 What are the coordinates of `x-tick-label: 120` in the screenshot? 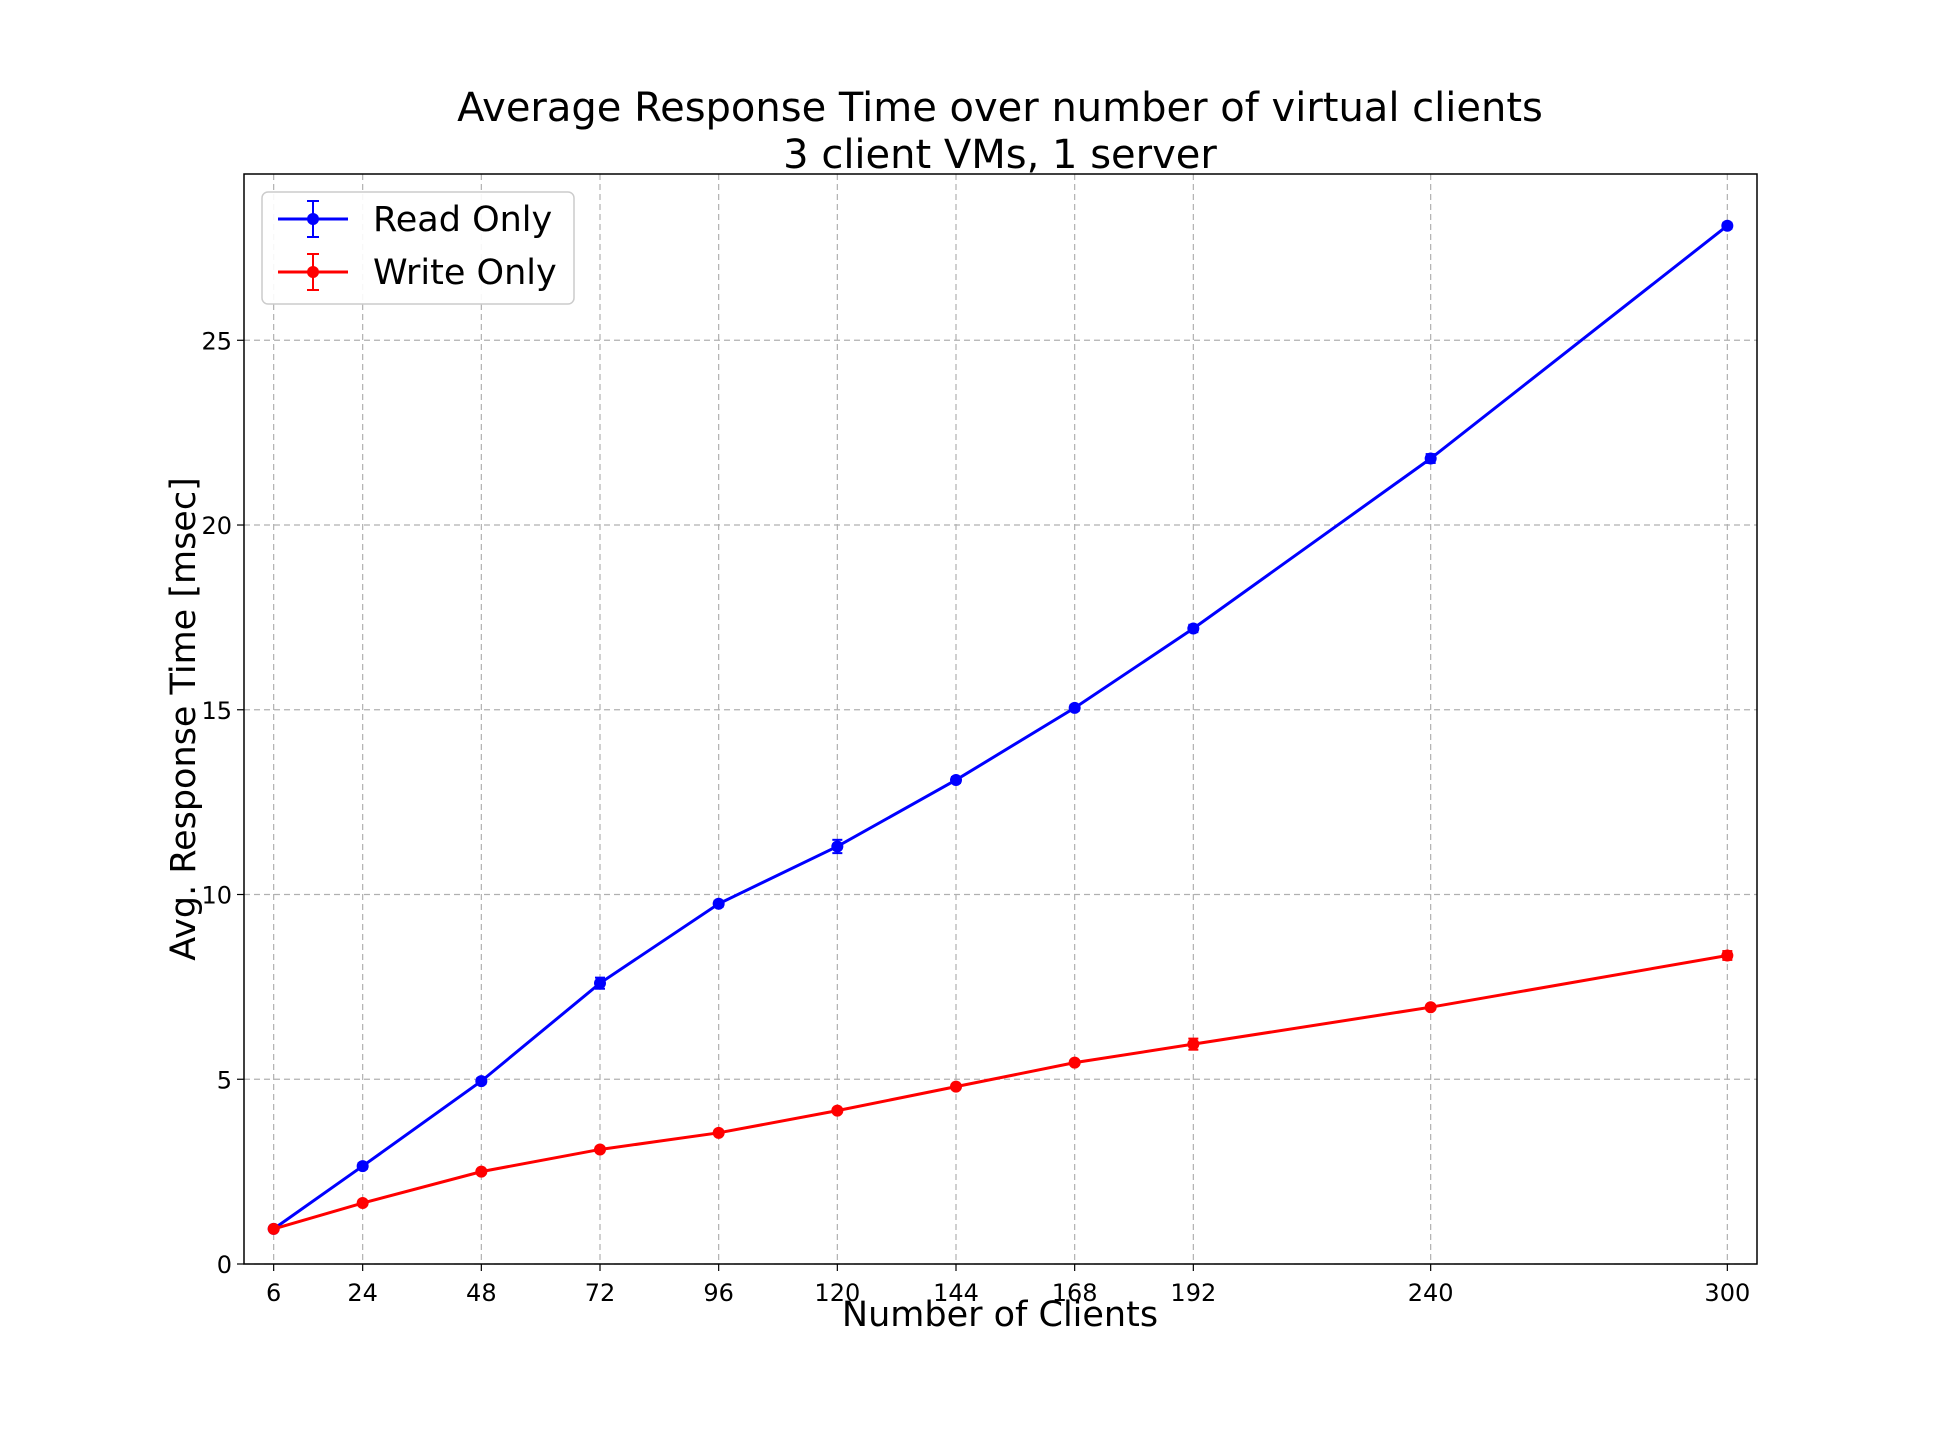 It's located at (837, 1293).